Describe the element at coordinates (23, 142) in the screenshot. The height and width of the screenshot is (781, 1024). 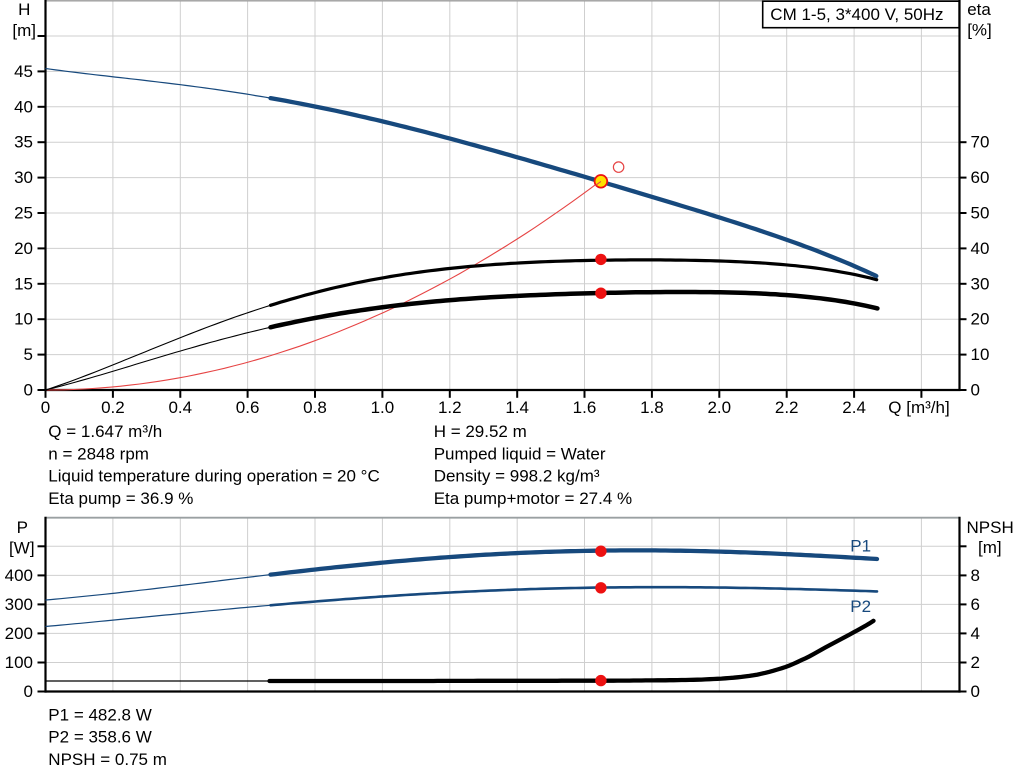
I see `svg-text: 35` at that location.